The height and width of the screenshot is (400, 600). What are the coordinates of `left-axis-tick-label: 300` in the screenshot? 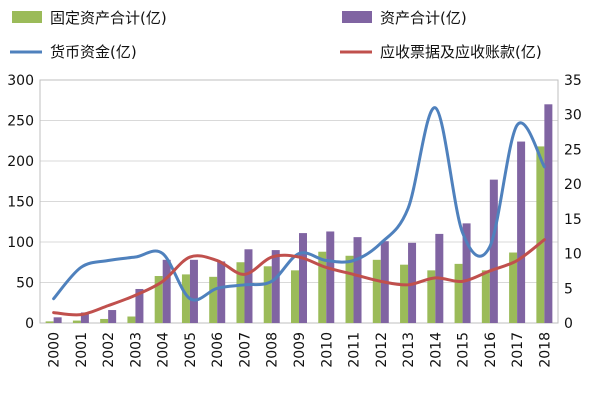 It's located at (20, 81).